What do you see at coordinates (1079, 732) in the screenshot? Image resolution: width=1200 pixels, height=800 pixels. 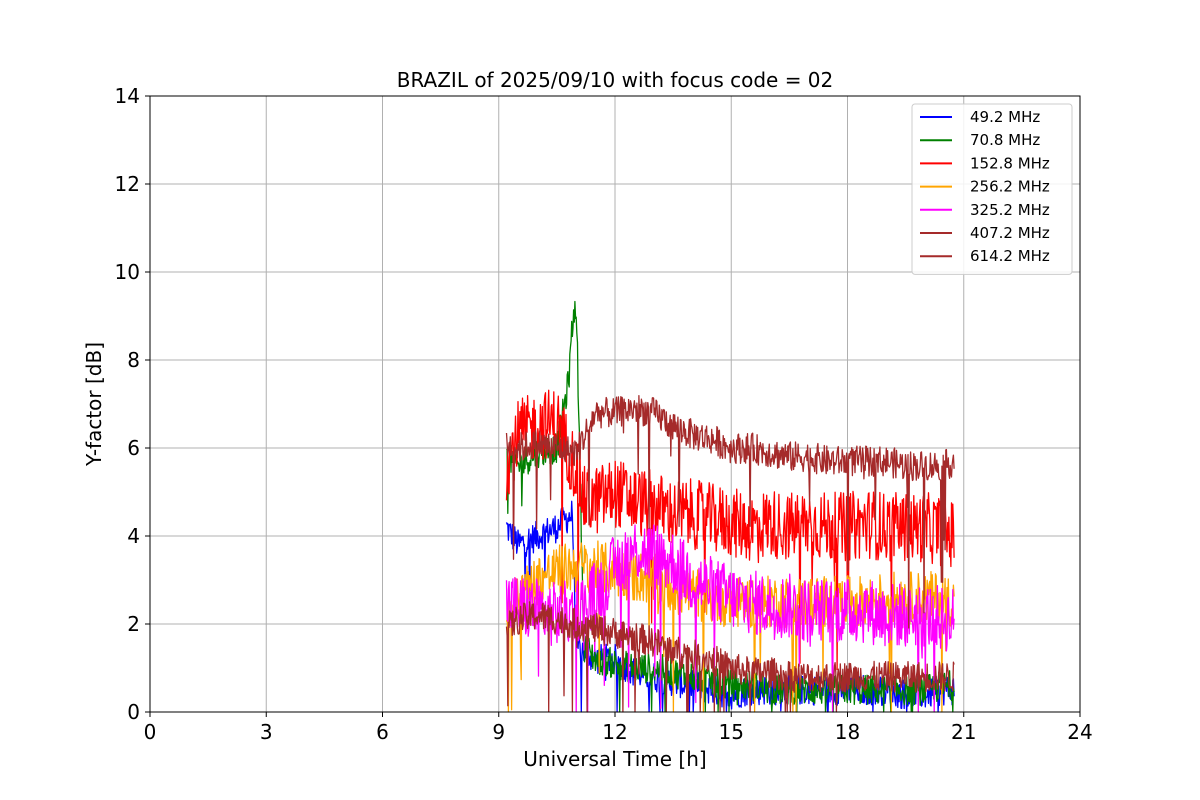 I see `x-tick-label: 24` at bounding box center [1079, 732].